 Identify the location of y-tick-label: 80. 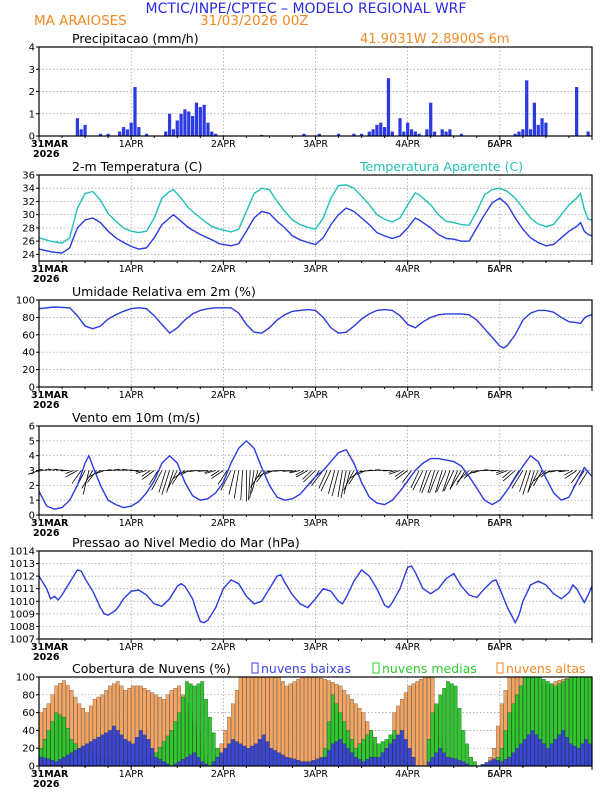
(28, 318).